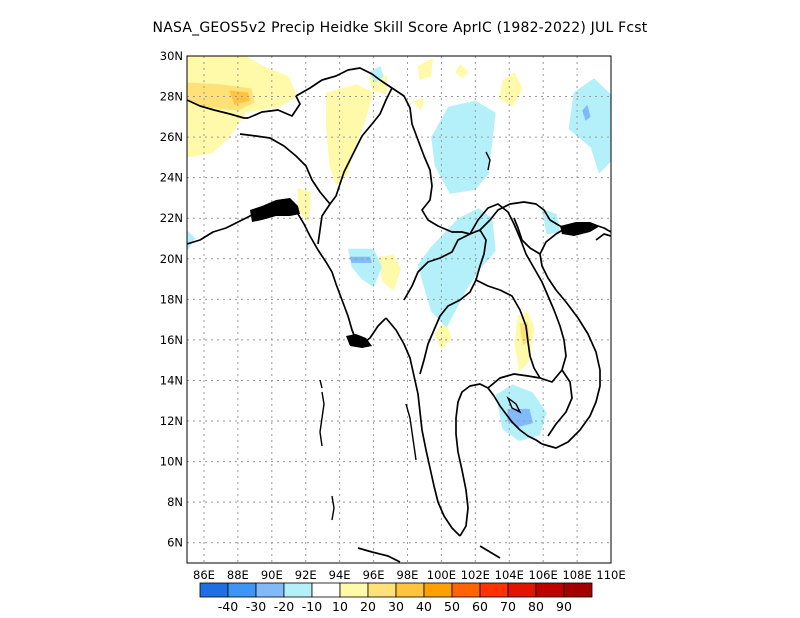  I want to click on colorbar-label-0: -40, so click(228, 606).